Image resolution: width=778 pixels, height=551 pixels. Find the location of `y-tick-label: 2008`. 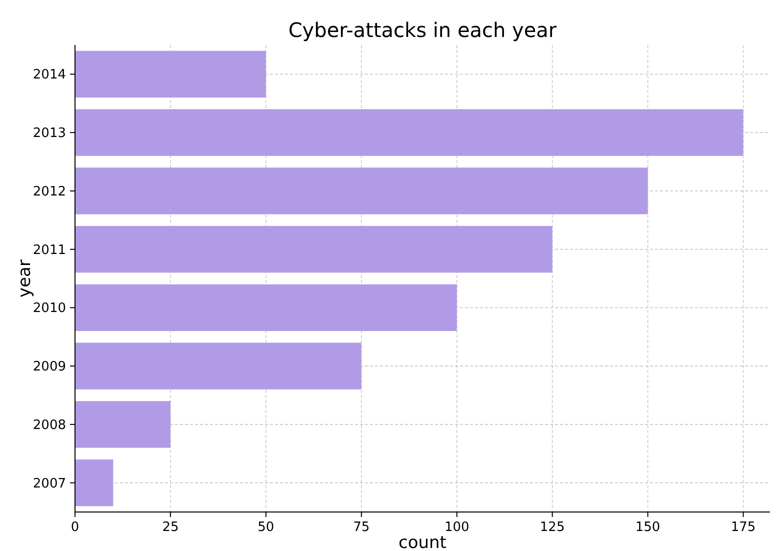

y-tick-label: 2008 is located at coordinates (49, 425).